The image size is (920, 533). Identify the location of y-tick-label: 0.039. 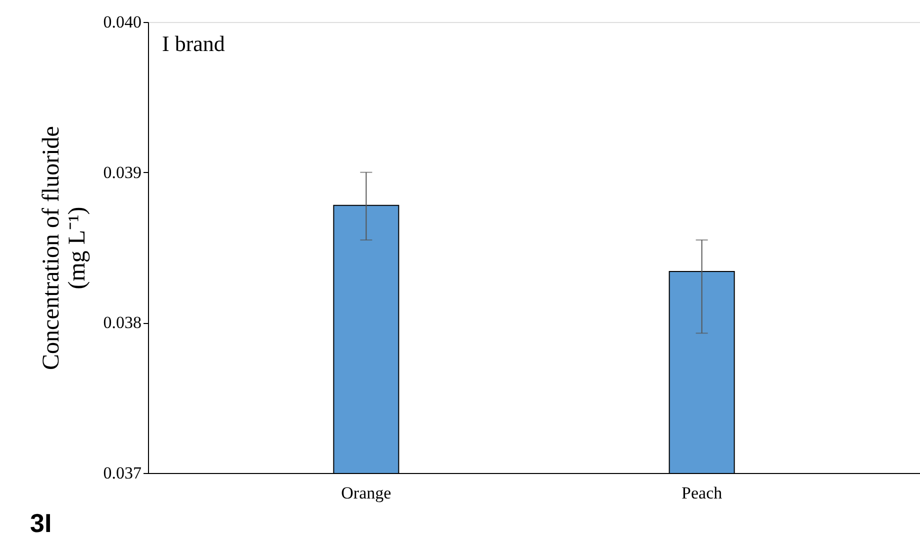
(122, 172).